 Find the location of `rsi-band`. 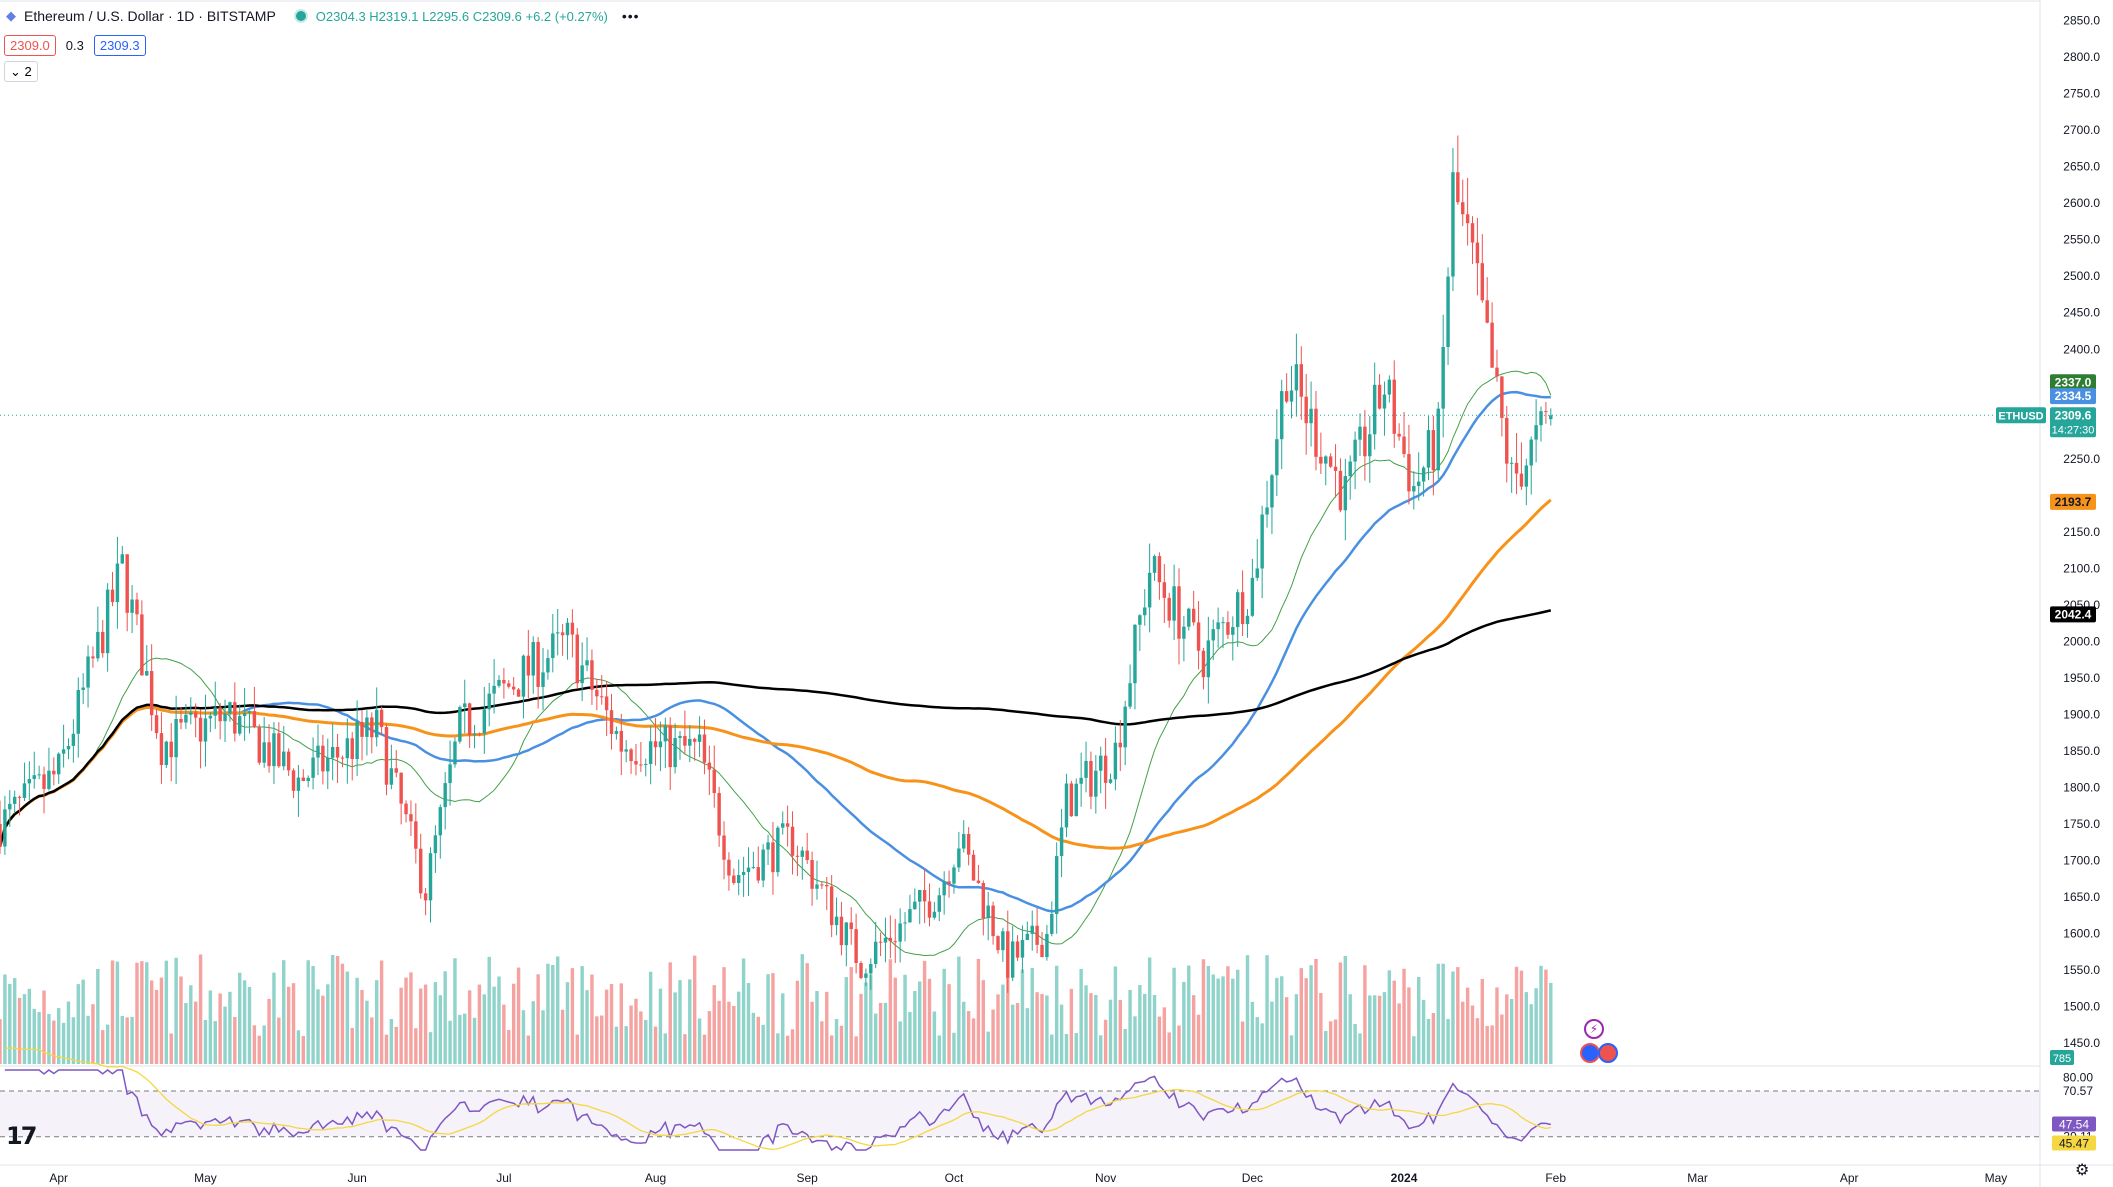

rsi-band is located at coordinates (1020, 1113).